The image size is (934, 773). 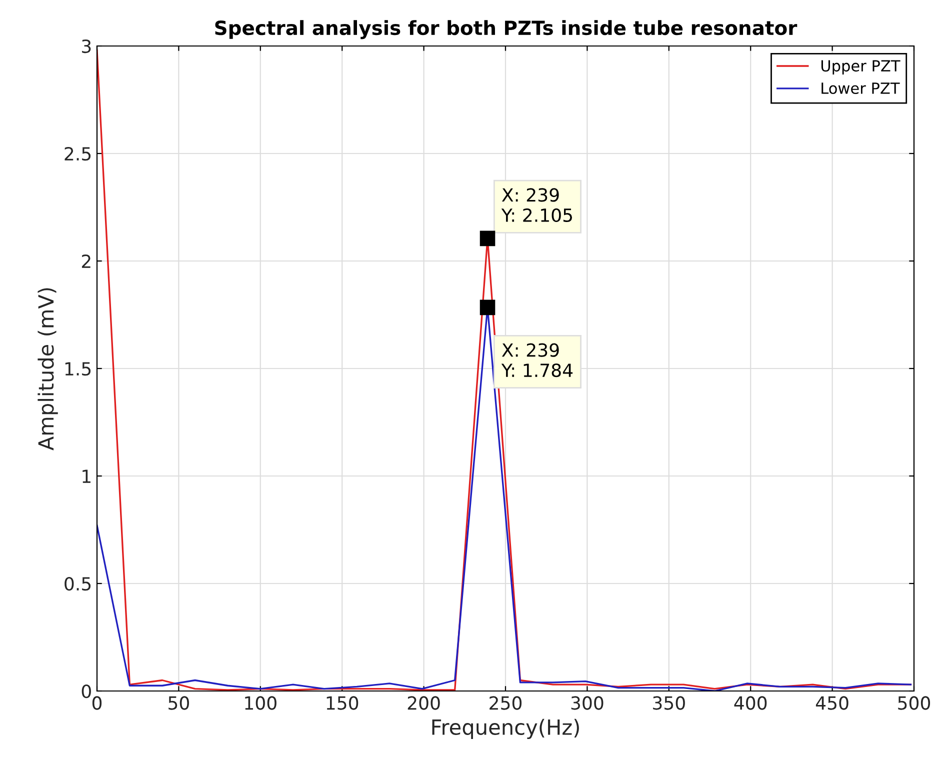 I want to click on y-tick-label: 2.5, so click(x=77, y=153).